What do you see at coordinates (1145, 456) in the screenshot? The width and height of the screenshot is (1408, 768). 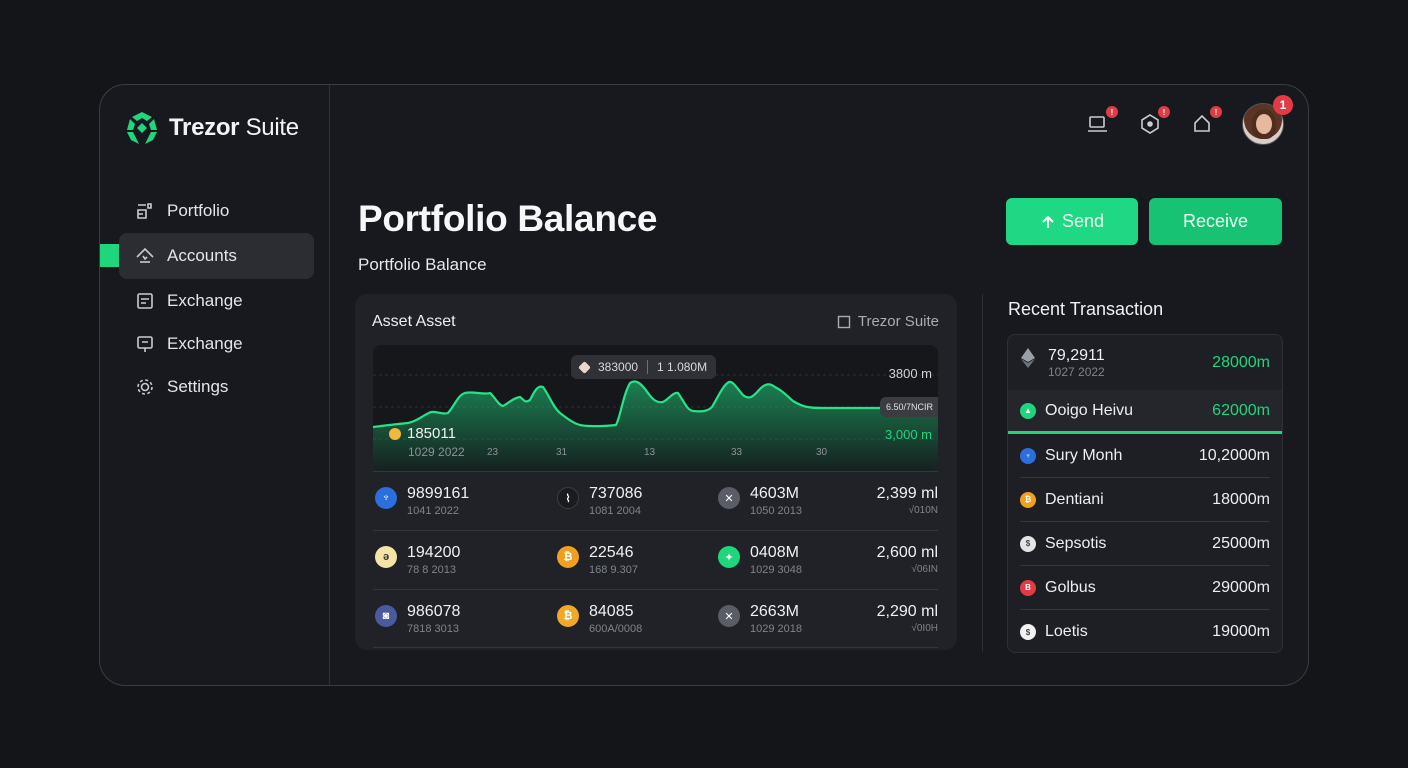 I see `transaction-item: ♆ Sury Monh 10,2000m` at bounding box center [1145, 456].